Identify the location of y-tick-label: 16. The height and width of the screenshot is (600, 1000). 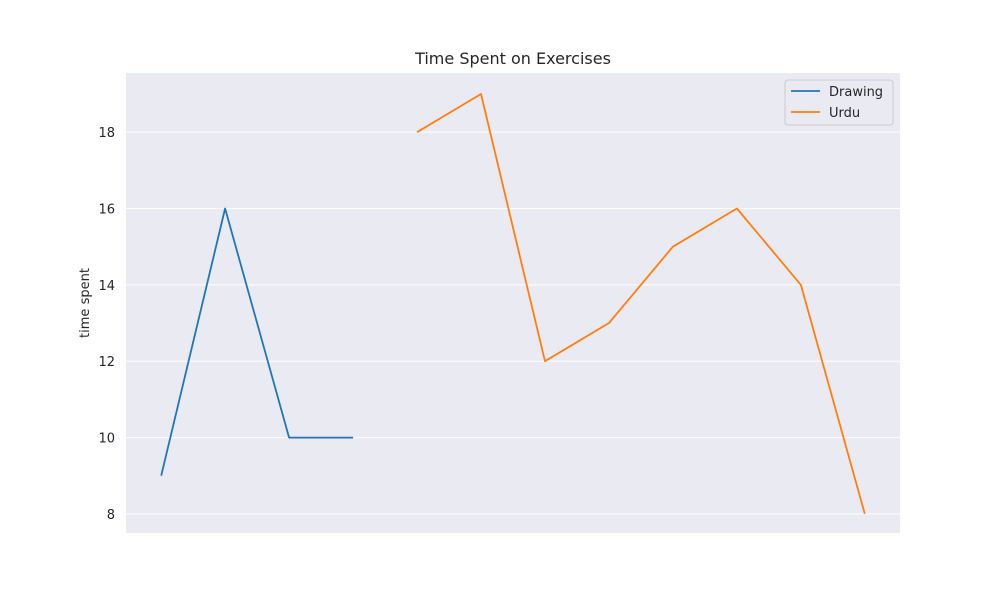
(106, 210).